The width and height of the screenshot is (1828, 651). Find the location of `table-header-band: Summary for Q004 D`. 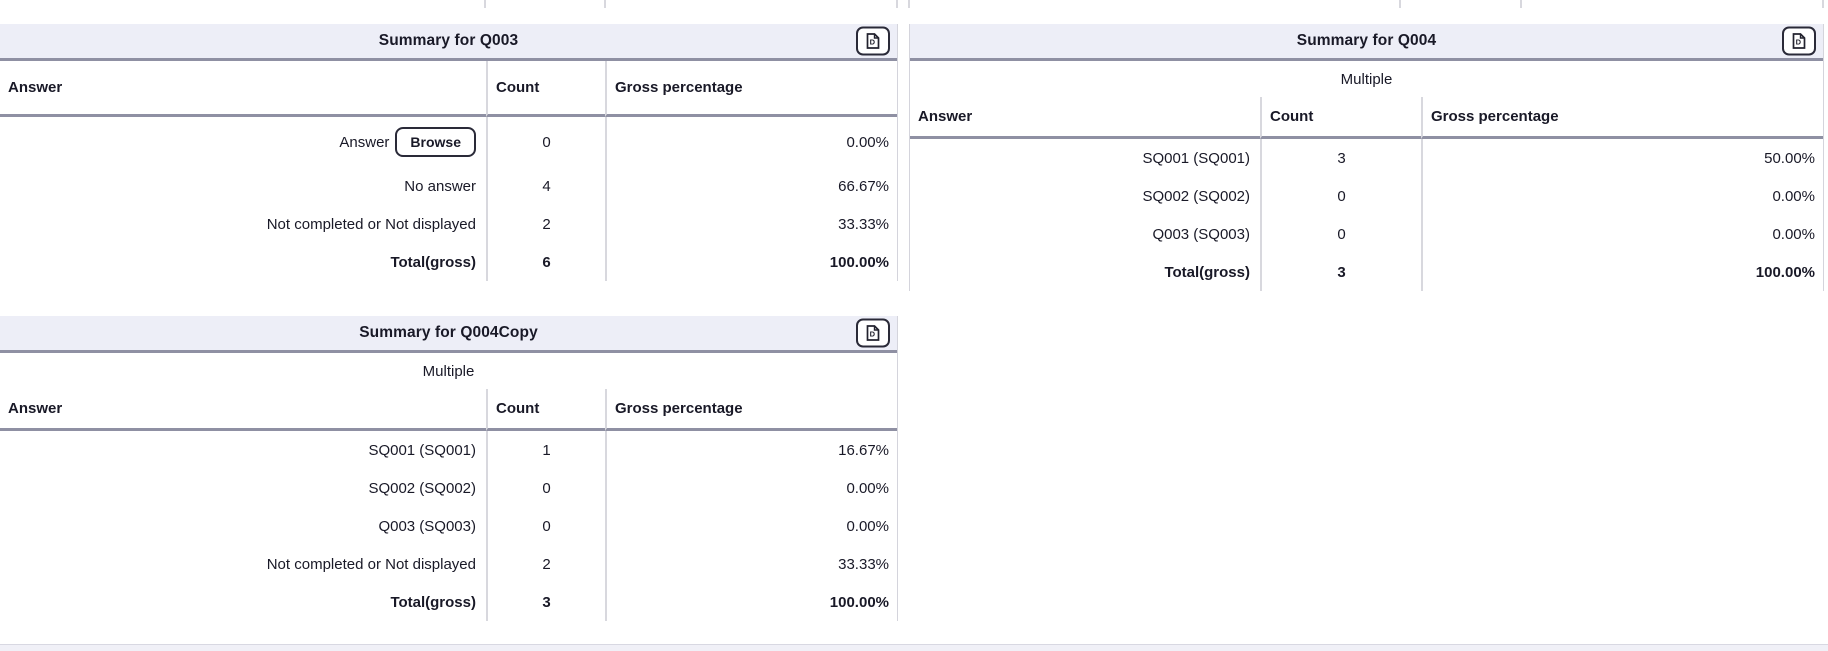

table-header-band: Summary for Q004 D is located at coordinates (1366, 42).